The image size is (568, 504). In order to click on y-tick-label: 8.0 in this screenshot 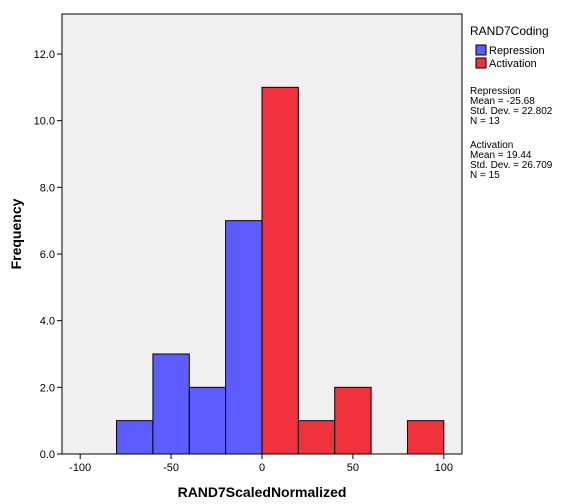, I will do `click(47, 188)`.